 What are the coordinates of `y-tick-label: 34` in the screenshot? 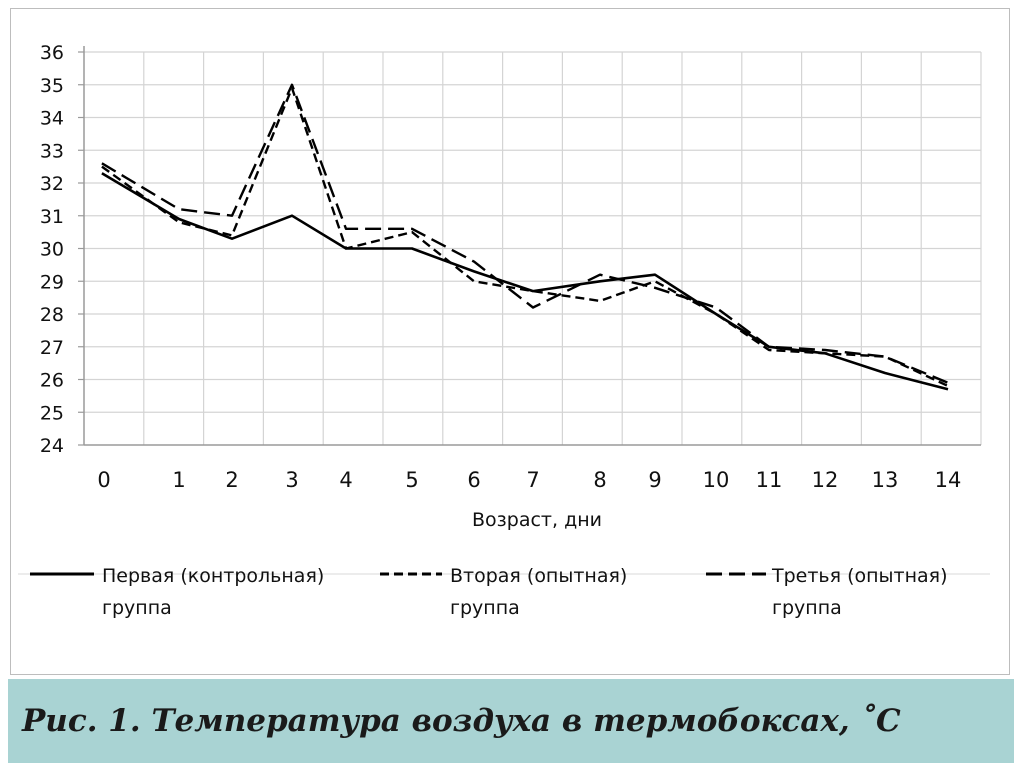 It's located at (52, 119).